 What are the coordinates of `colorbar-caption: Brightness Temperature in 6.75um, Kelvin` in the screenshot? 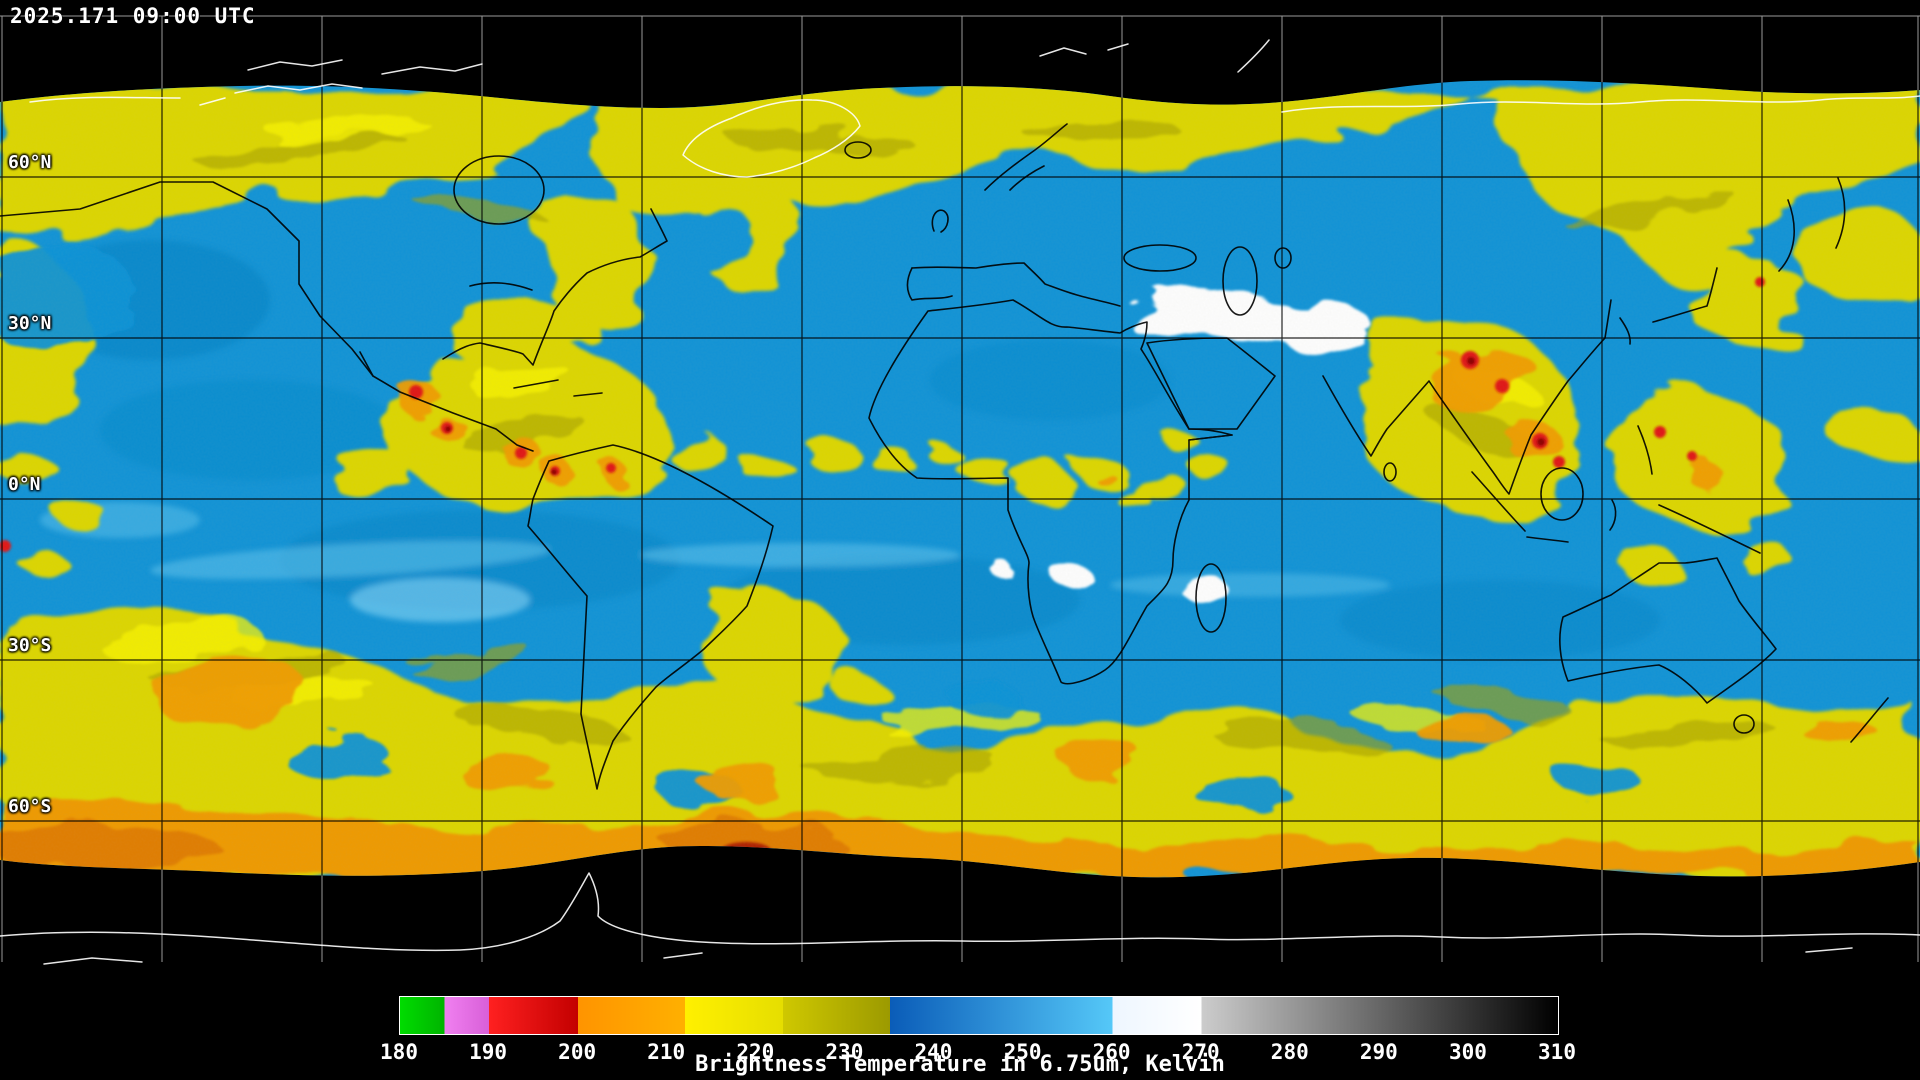 It's located at (960, 1064).